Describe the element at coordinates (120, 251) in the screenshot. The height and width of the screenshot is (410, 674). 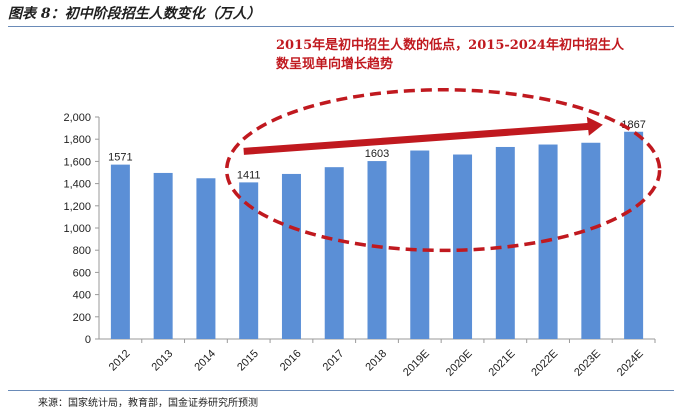
I see `bar-2012` at that location.